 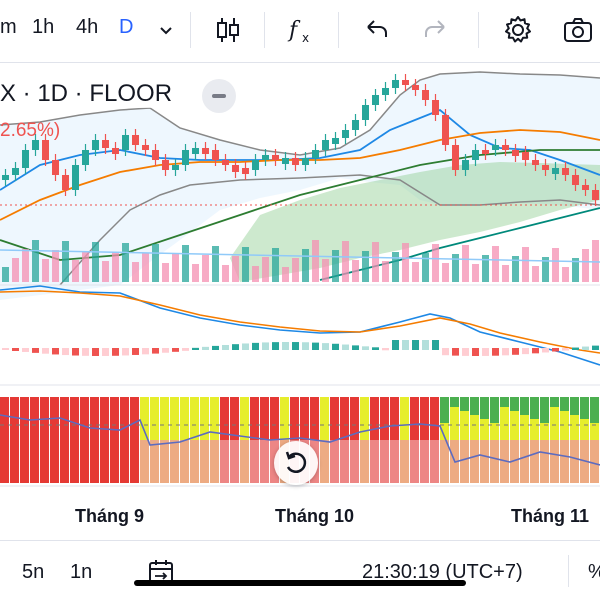 I want to click on symbol-title: X · 1D · FLOOR, so click(x=86, y=94).